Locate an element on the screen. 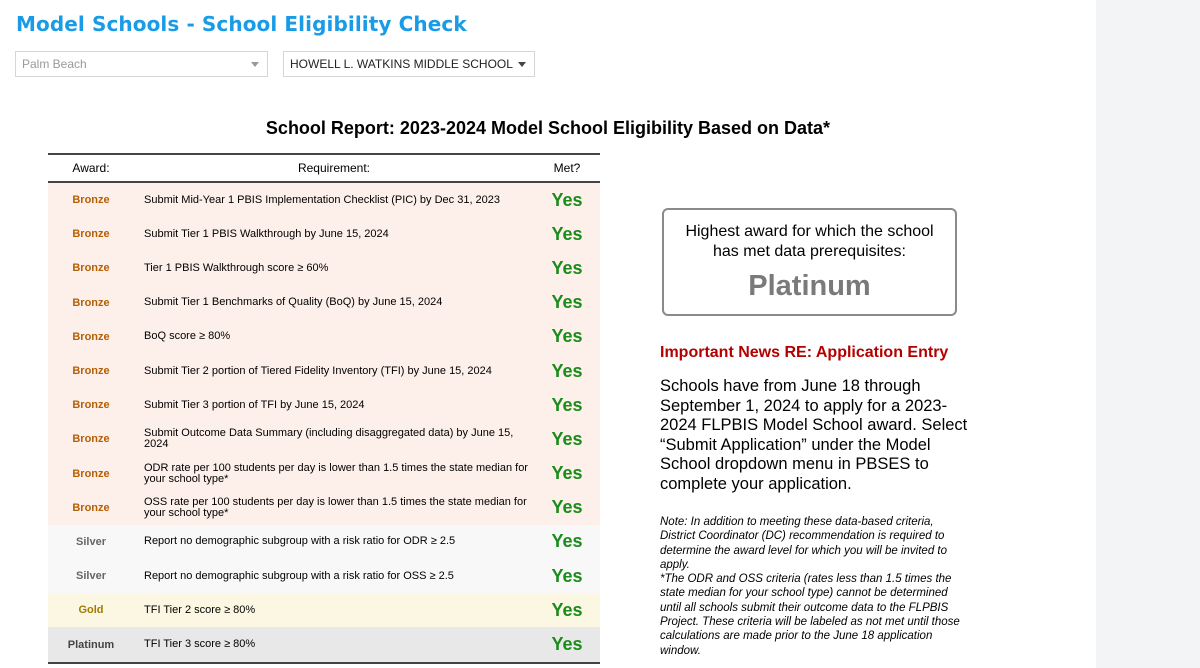  school-select-value: HOWELL L. WATKINS MIDDLE SCHOOL is located at coordinates (401, 64).